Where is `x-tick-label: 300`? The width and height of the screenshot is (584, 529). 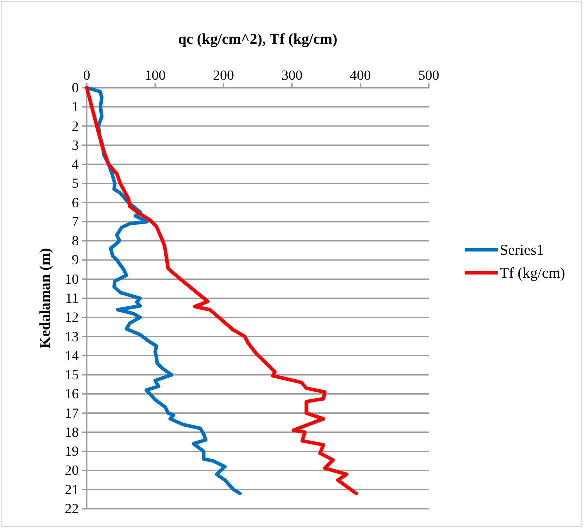
x-tick-label: 300 is located at coordinates (292, 76).